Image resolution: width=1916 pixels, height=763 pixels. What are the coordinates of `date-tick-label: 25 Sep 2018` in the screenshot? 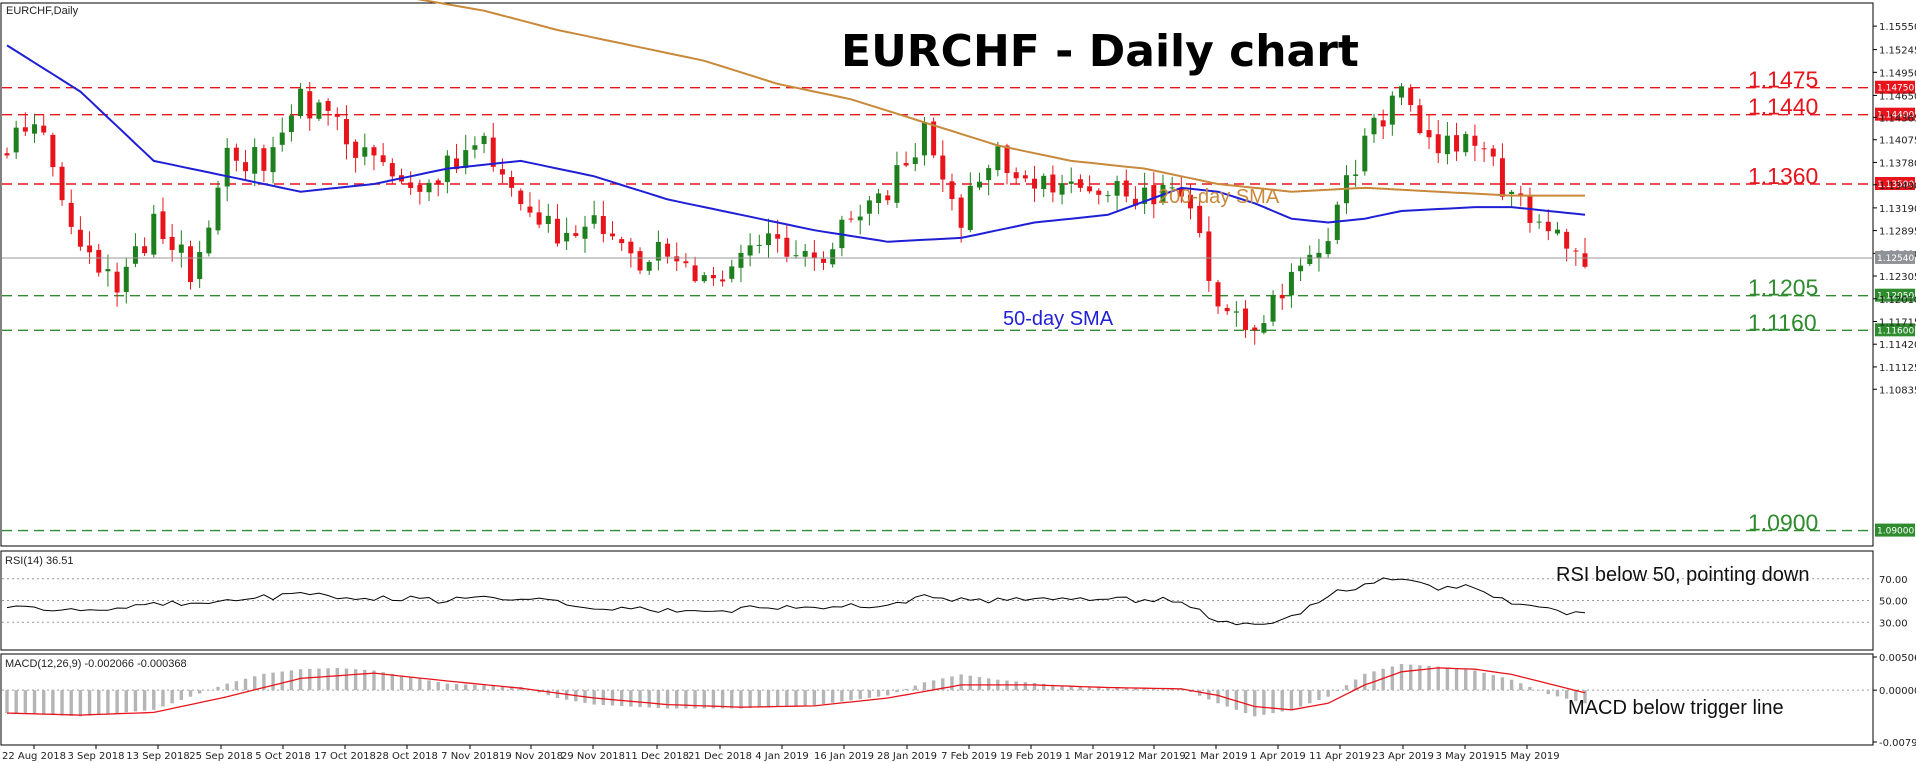 It's located at (220, 756).